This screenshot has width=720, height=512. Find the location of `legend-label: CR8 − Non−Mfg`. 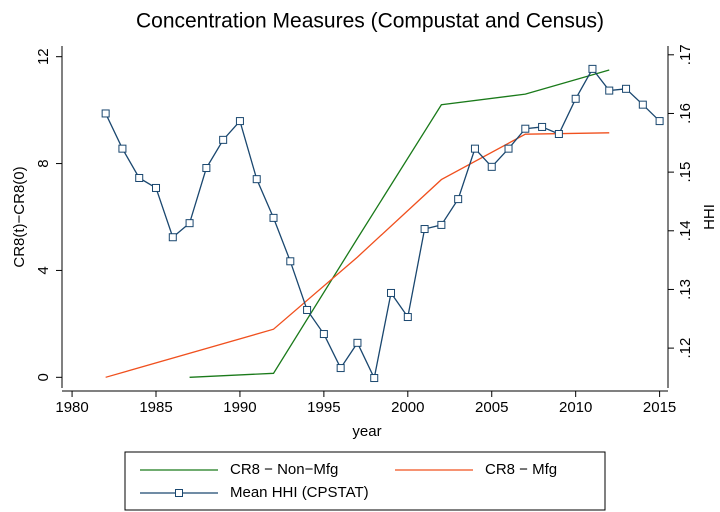

legend-label: CR8 − Non−Mfg is located at coordinates (284, 469).